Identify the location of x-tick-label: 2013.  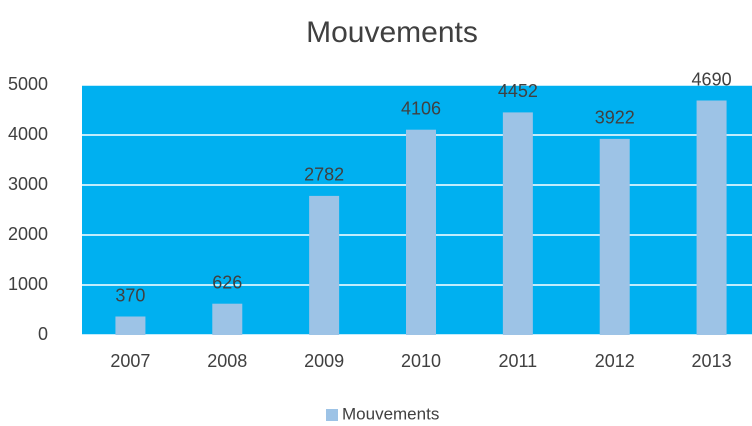
(712, 361).